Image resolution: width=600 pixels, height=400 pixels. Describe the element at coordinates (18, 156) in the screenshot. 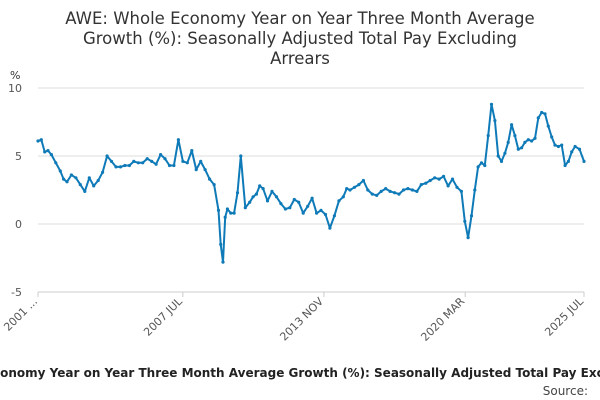

I see `y-tick-label: 5` at that location.